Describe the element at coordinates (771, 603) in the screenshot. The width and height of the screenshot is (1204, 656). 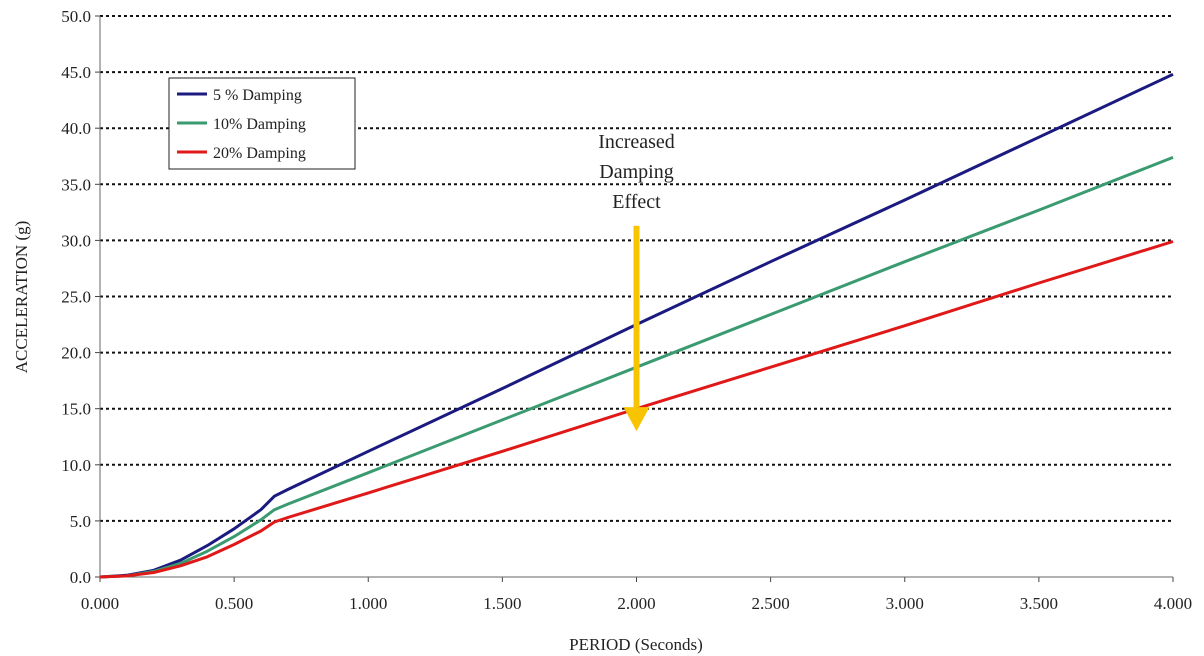
I see `x-tick-label: 2.500` at that location.